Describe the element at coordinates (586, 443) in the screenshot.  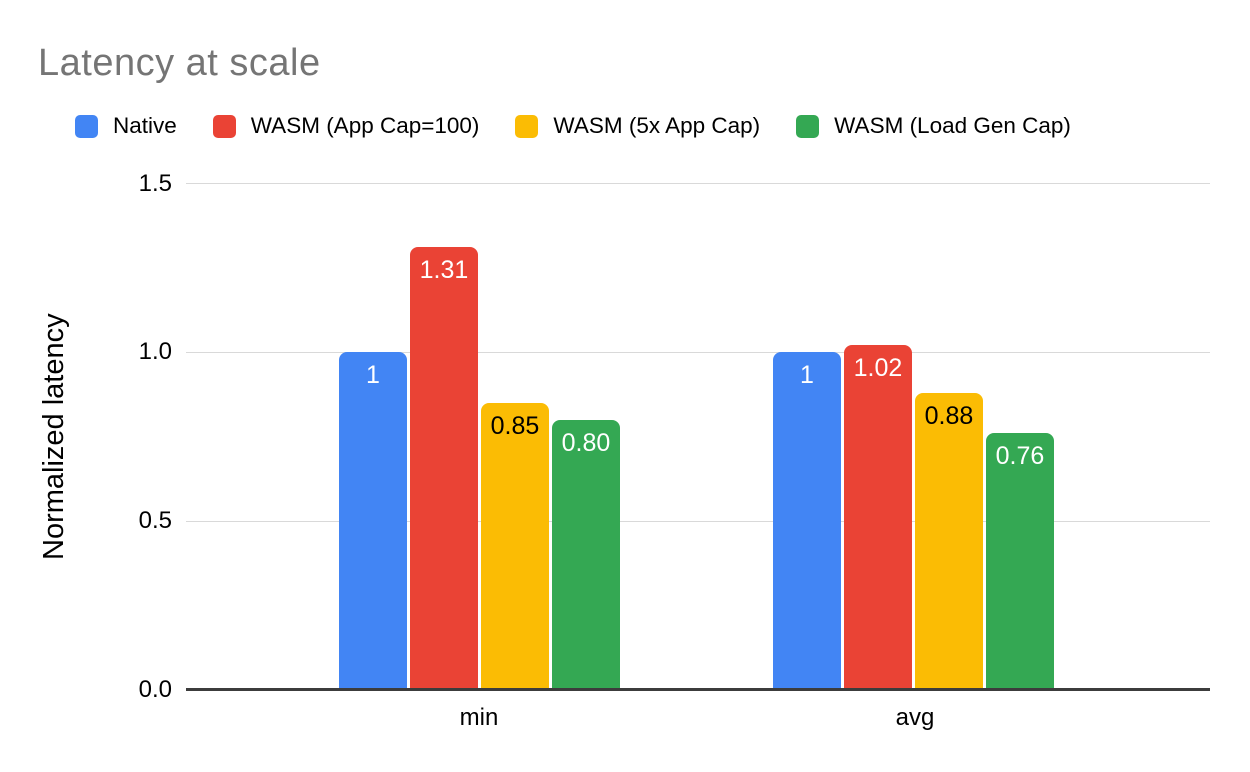
I see `bar-value-label-min-wasm-load-gen-cap: 0.80` at that location.